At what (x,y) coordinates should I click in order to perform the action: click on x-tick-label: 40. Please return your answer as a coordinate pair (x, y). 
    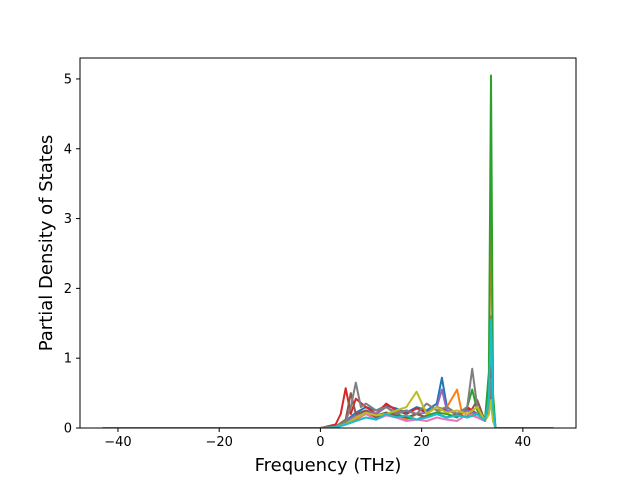
    Looking at the image, I should click on (523, 442).